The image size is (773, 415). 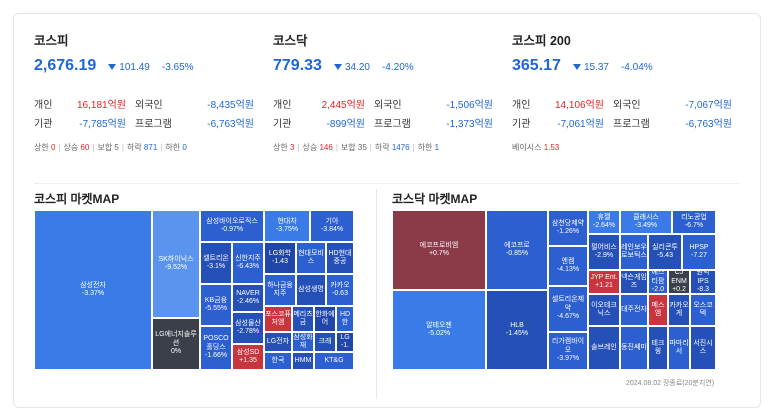 I want to click on kosdaq-stock-tile: CJ ENM +0.2, so click(x=679, y=282).